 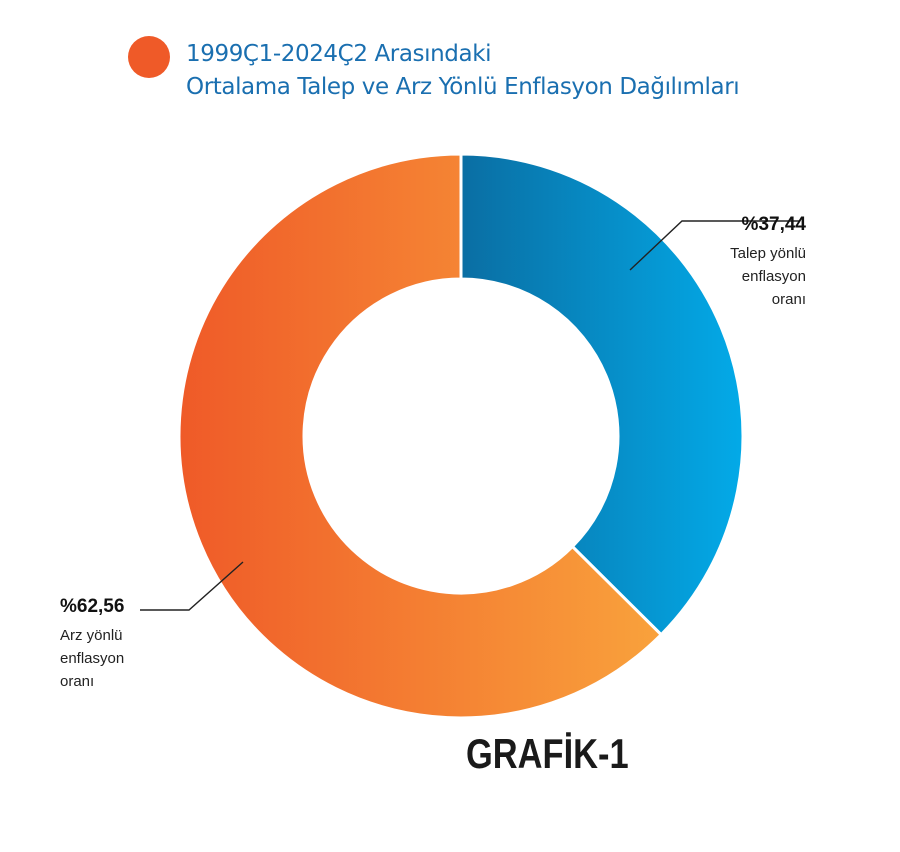 What do you see at coordinates (768, 253) in the screenshot?
I see `category-label-talep-line-1: Talep yönlü` at bounding box center [768, 253].